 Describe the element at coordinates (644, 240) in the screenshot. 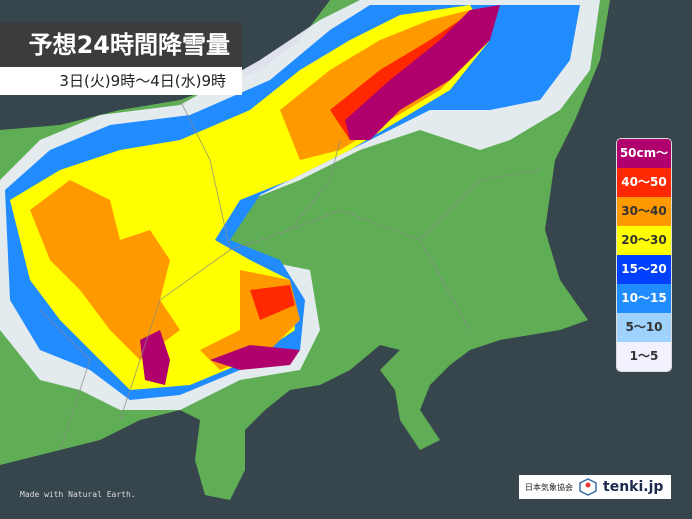

I see `legend-item: 20～30` at that location.